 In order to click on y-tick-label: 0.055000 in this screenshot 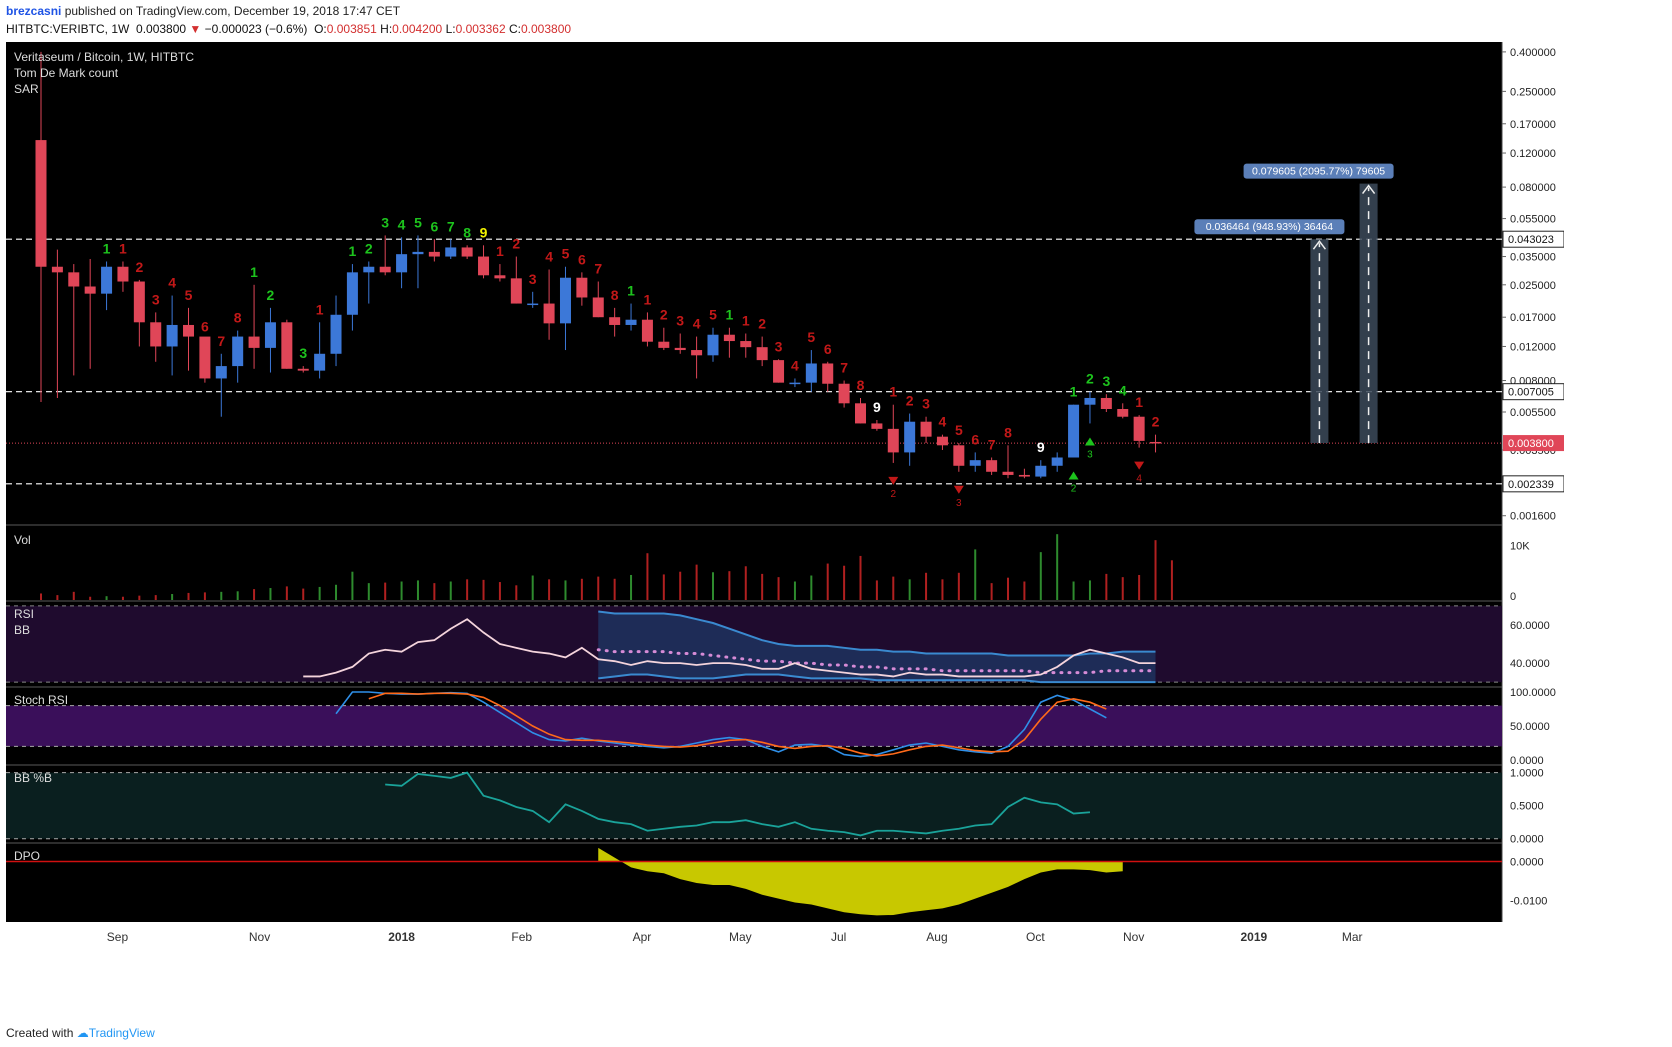, I will do `click(1533, 220)`.